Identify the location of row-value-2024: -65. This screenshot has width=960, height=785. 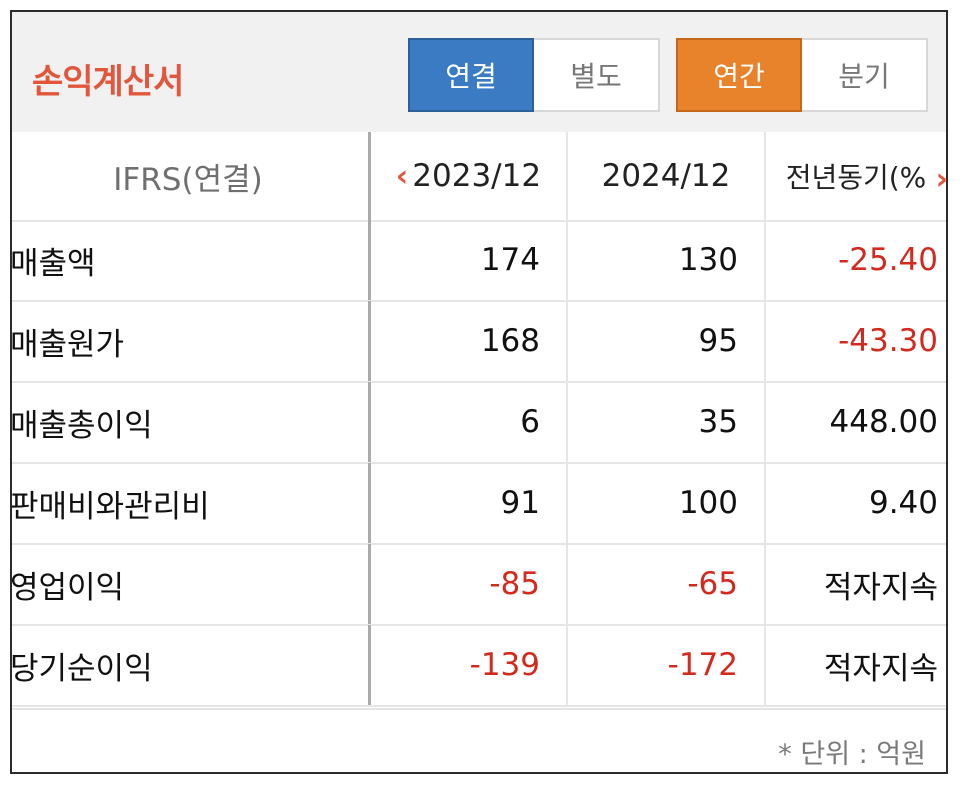
(665, 584).